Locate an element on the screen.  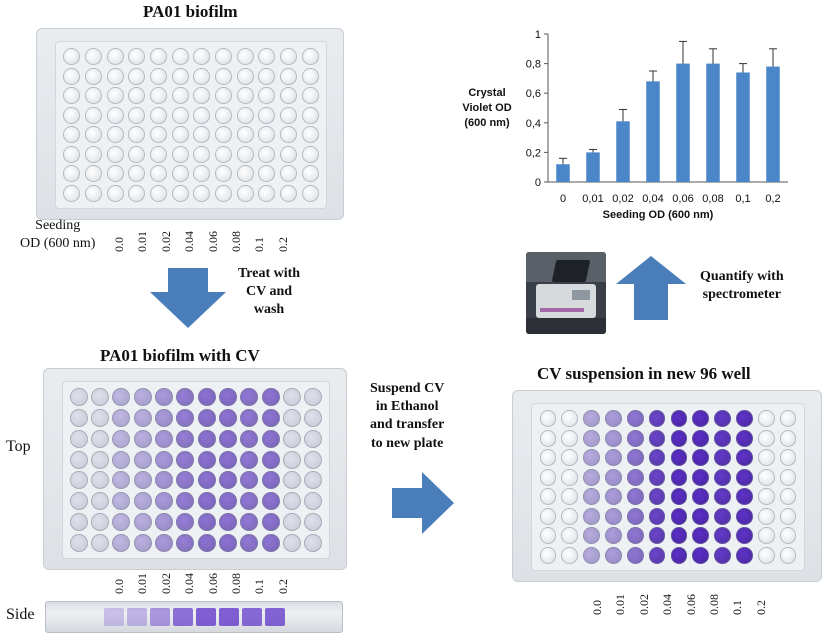
plate2-title: PA01 biofilm with CV is located at coordinates (180, 355).